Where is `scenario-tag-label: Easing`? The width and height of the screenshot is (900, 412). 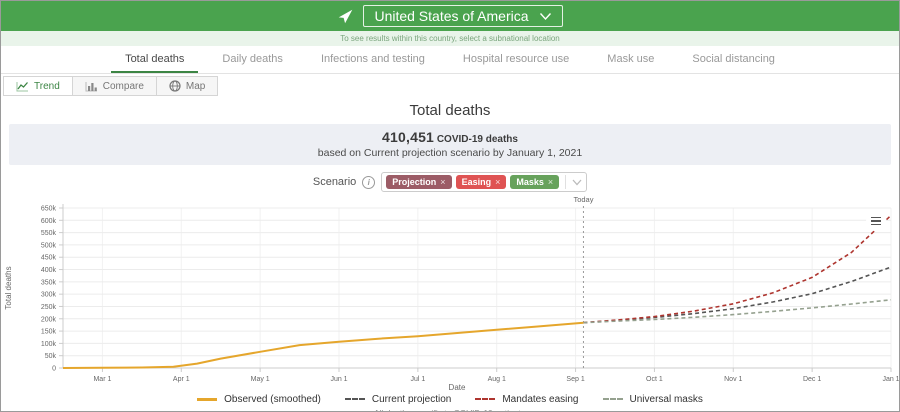 scenario-tag-label: Easing is located at coordinates (476, 182).